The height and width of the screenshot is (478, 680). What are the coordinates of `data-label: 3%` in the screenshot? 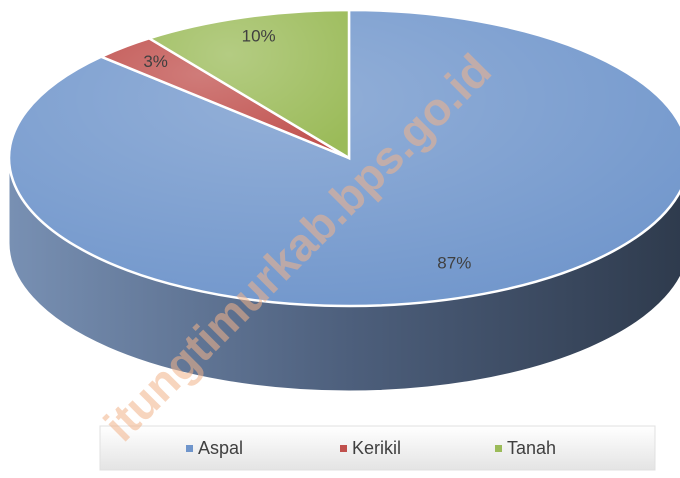 It's located at (155, 61).